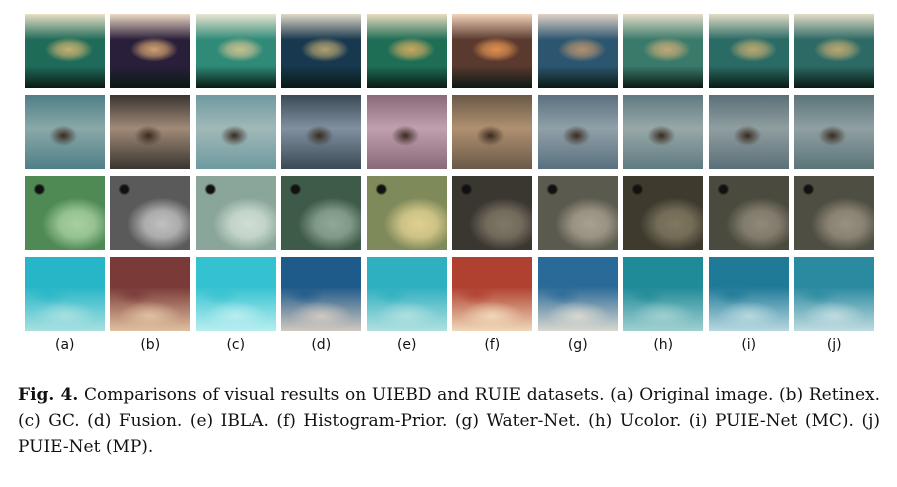 This screenshot has width=897, height=487. Describe the element at coordinates (406, 345) in the screenshot. I see `panel-label: (e)` at that location.